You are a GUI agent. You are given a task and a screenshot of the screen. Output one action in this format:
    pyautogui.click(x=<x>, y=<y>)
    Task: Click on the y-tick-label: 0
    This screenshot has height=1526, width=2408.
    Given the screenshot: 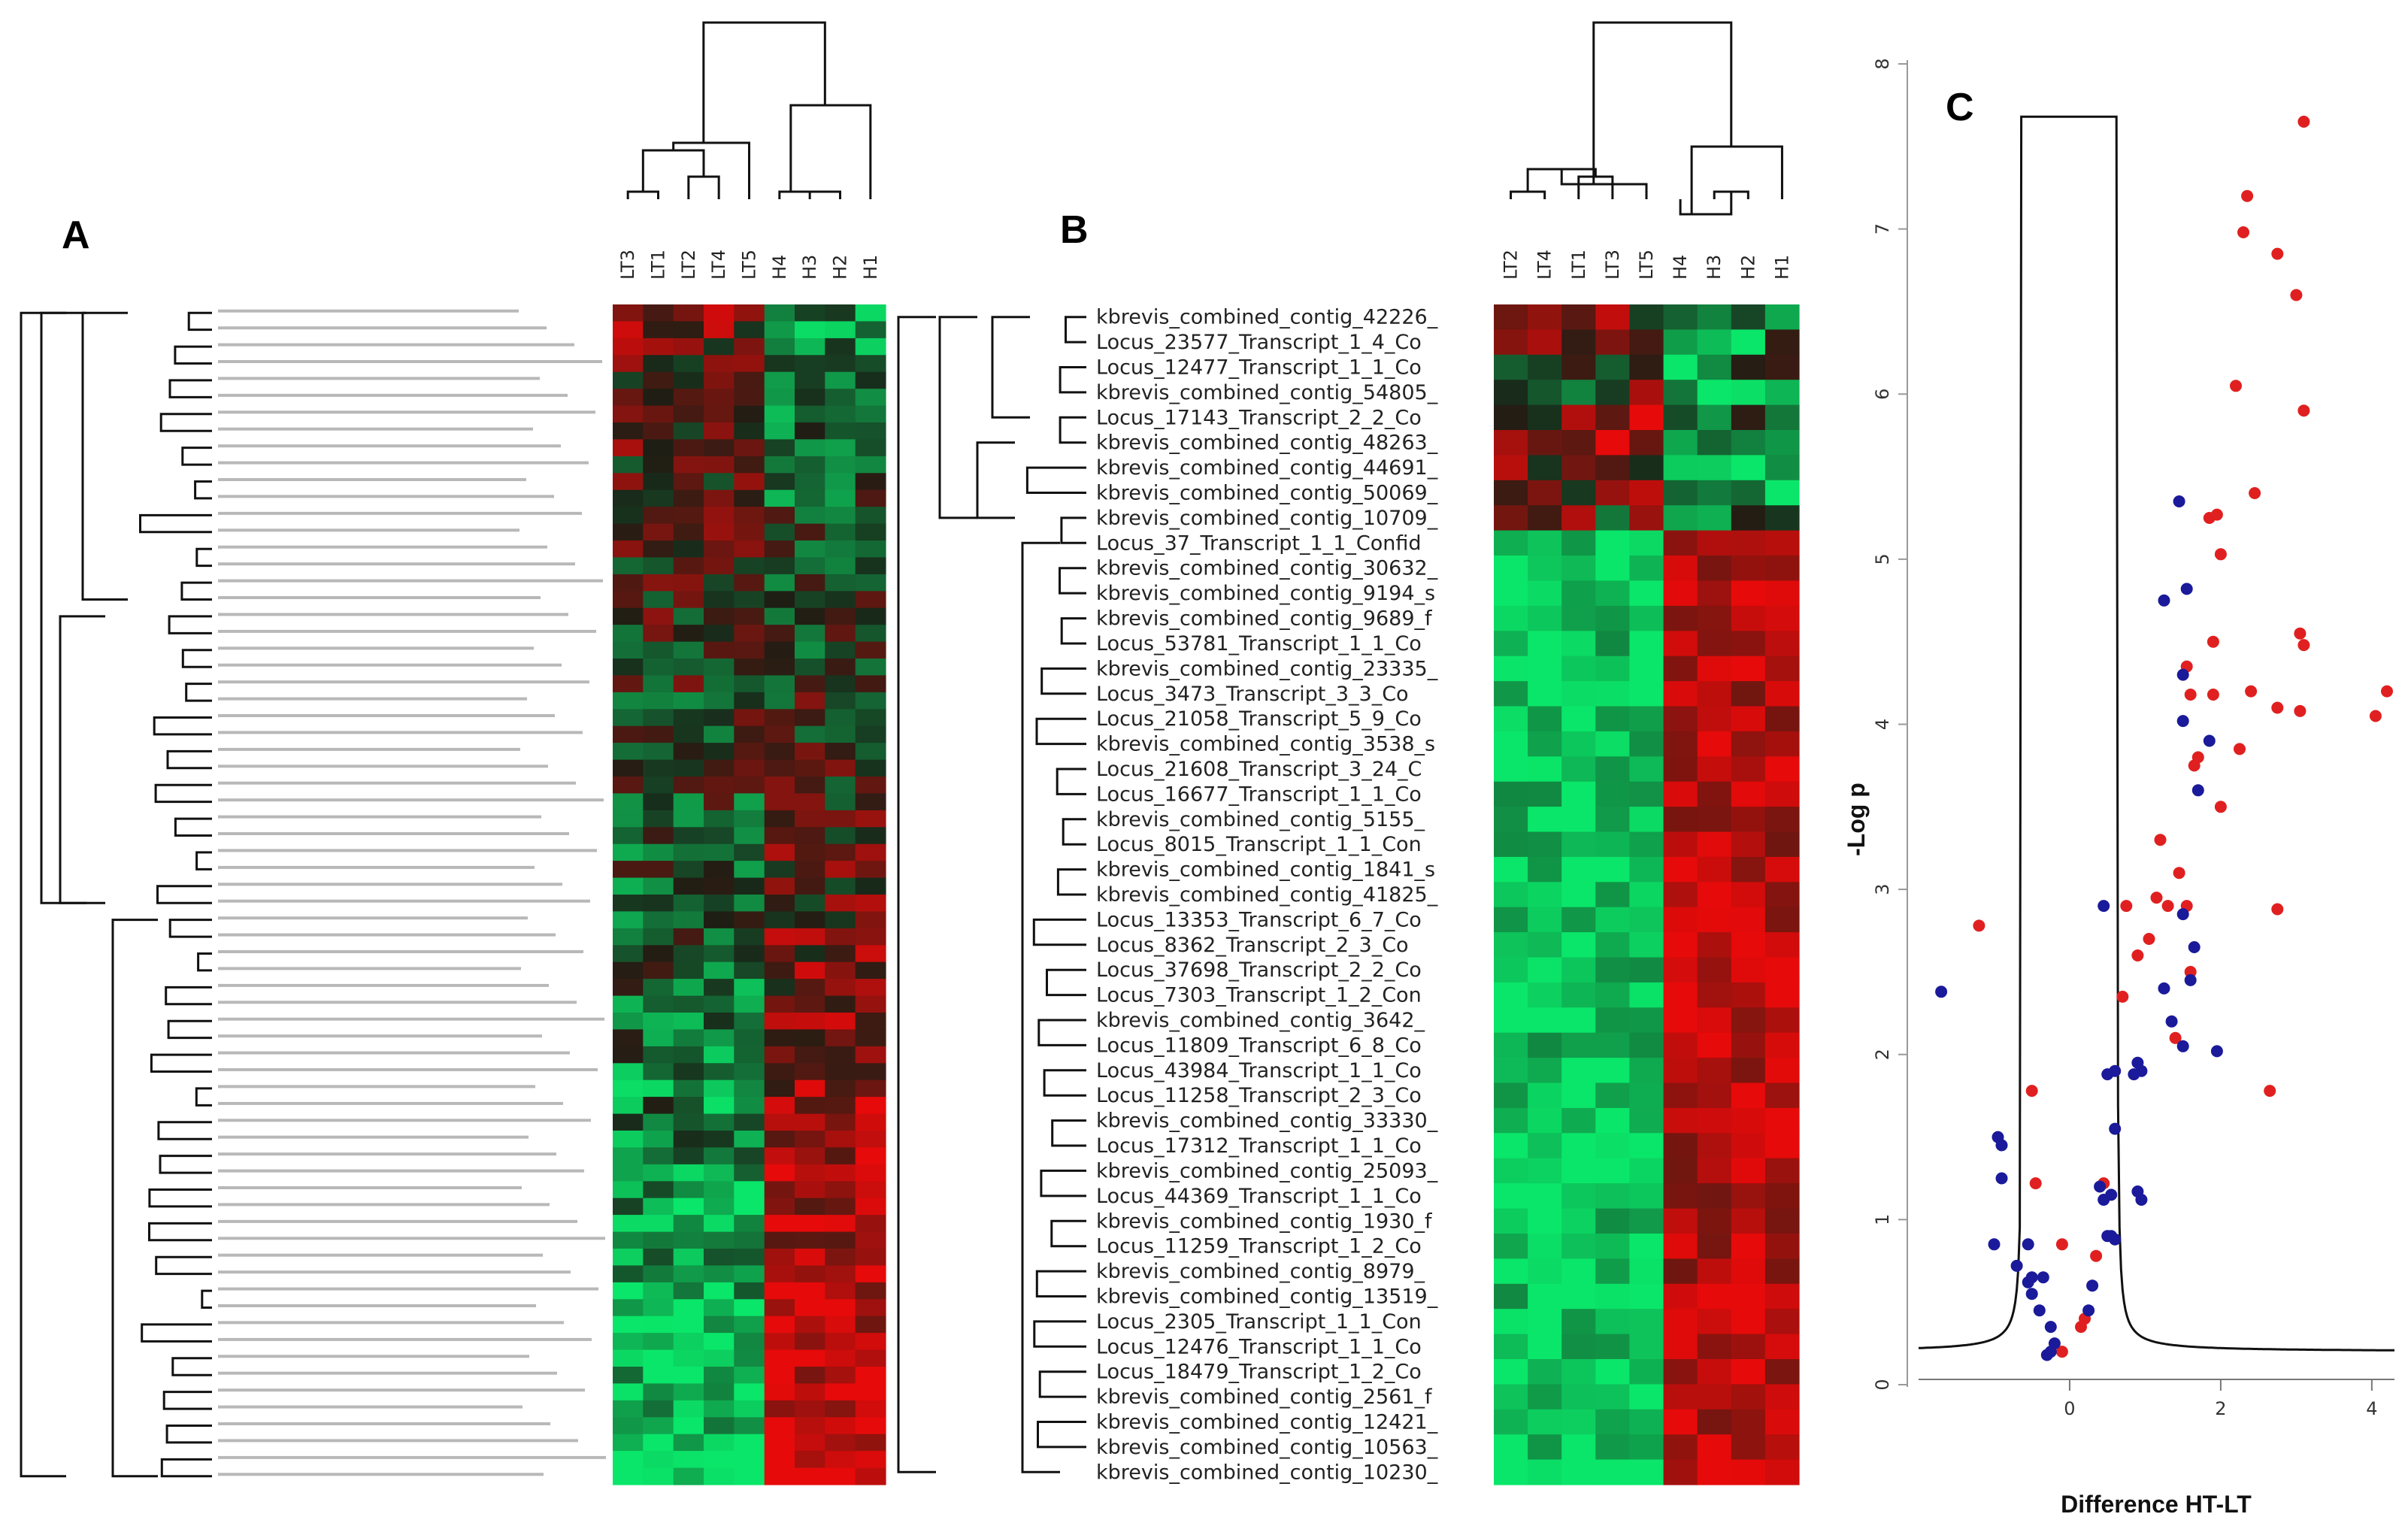 What is the action you would take?
    pyautogui.click(x=1882, y=1384)
    